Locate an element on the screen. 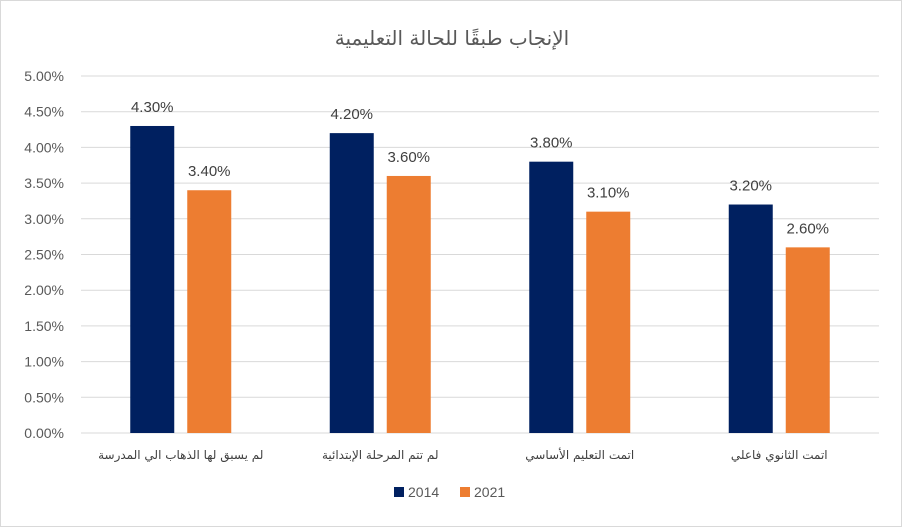 This screenshot has width=902, height=528. y-tick-label: 3.50% is located at coordinates (44, 183).